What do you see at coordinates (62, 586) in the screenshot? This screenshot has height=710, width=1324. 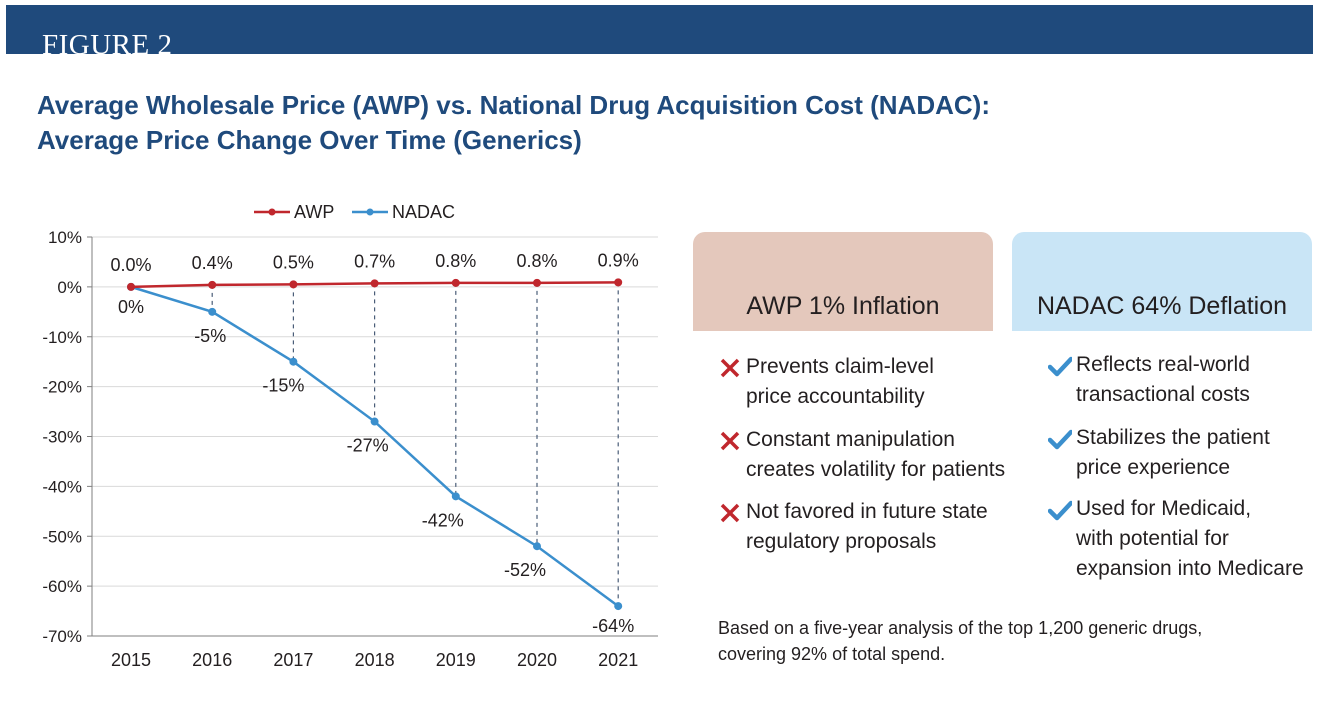 I see `y-tick-label: -60%` at bounding box center [62, 586].